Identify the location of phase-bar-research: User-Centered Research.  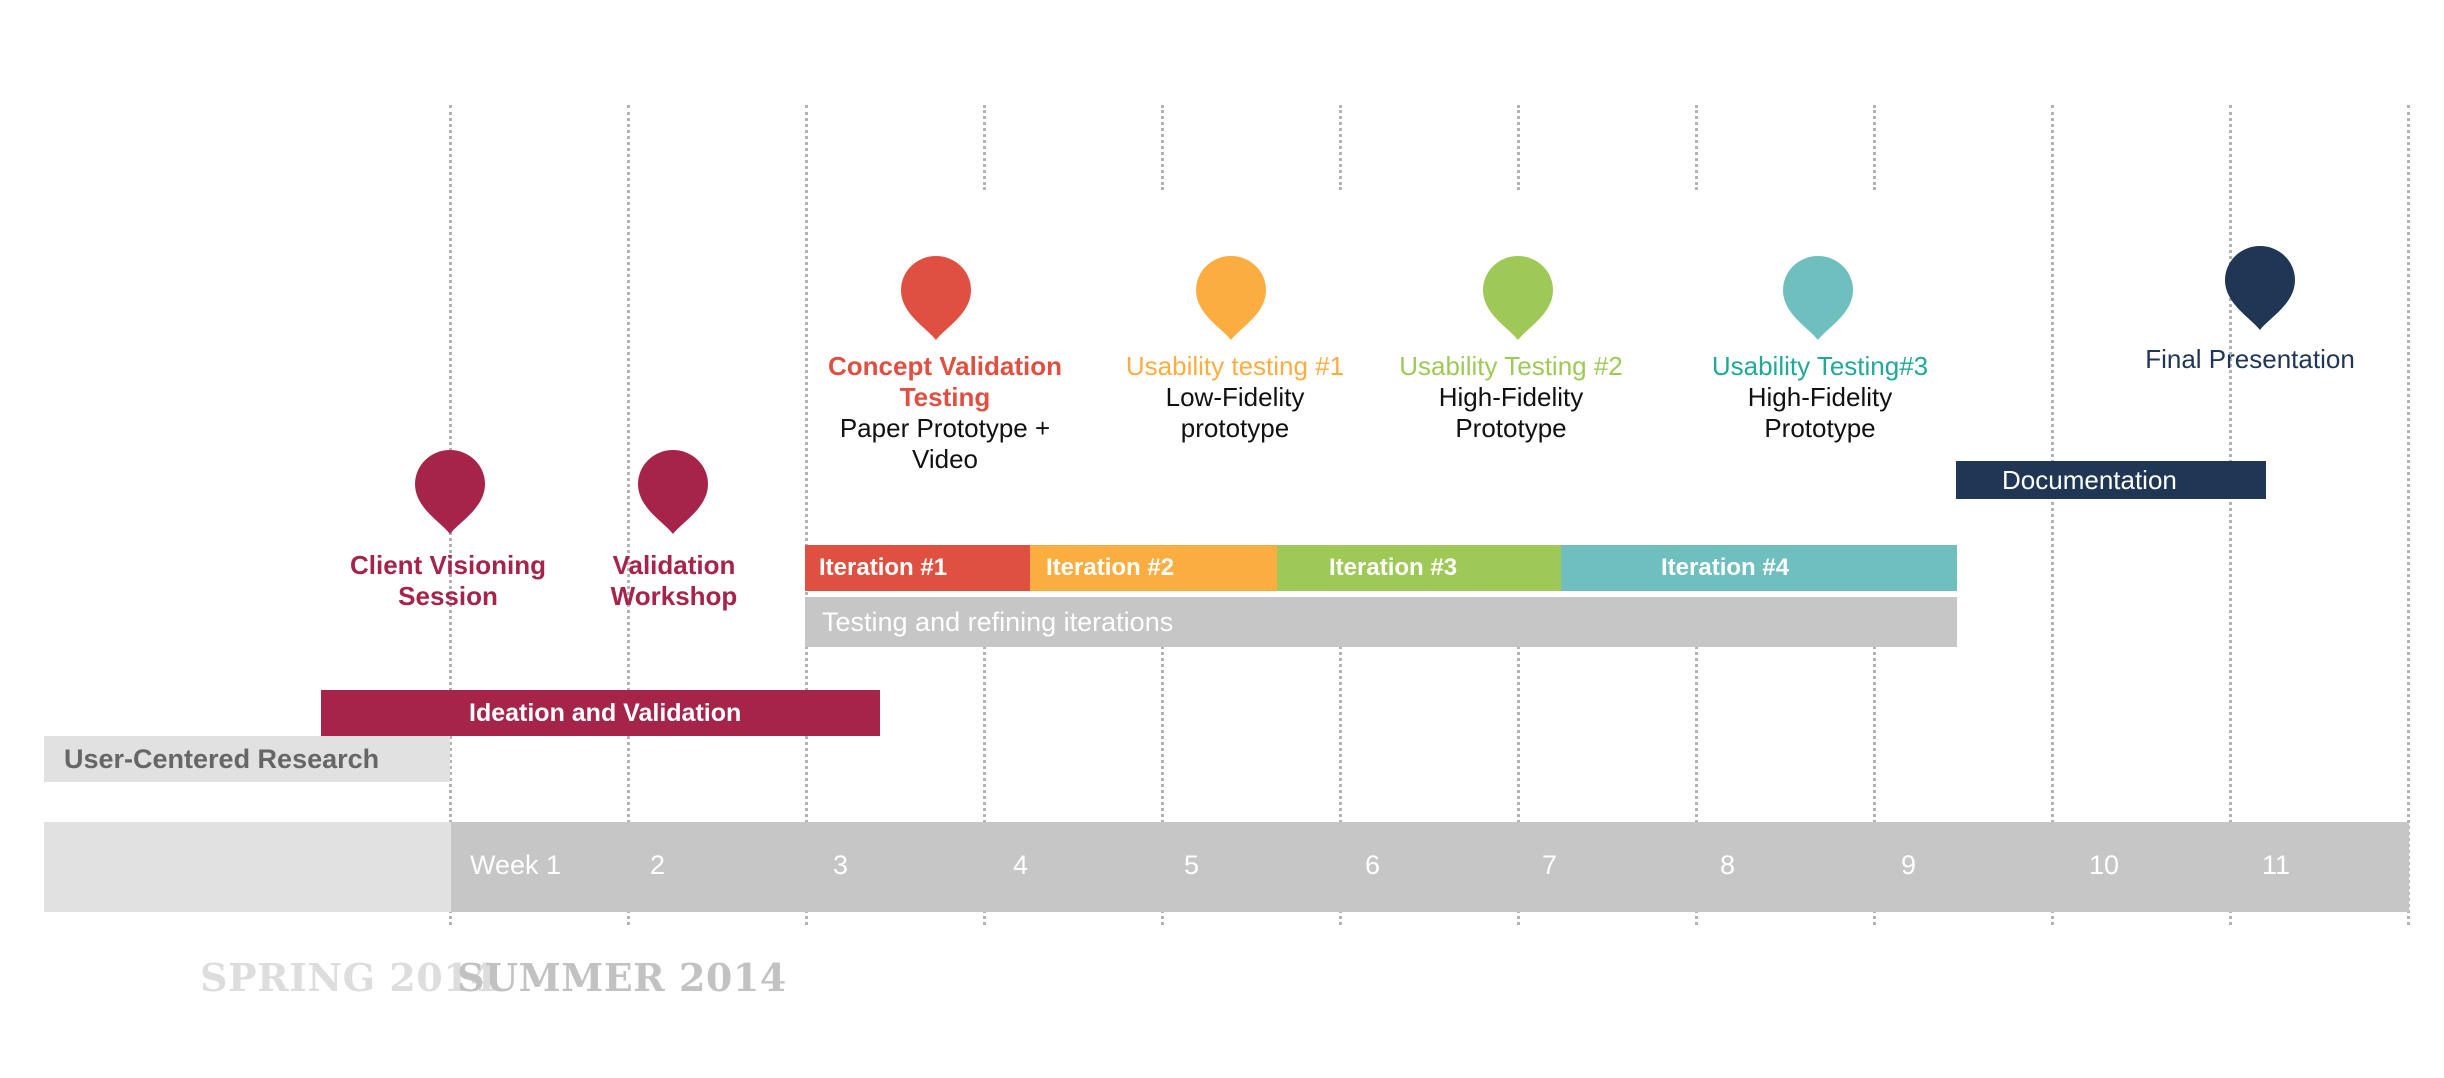
(247, 759).